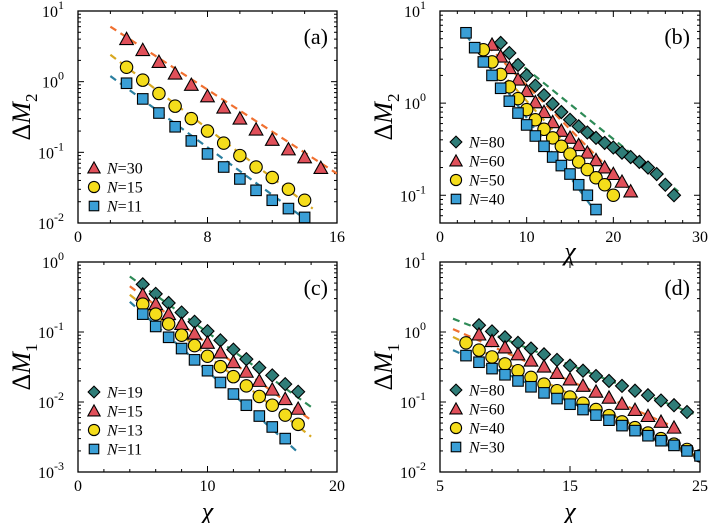  I want to click on y-axis-label: ΔM1, so click(386, 367).